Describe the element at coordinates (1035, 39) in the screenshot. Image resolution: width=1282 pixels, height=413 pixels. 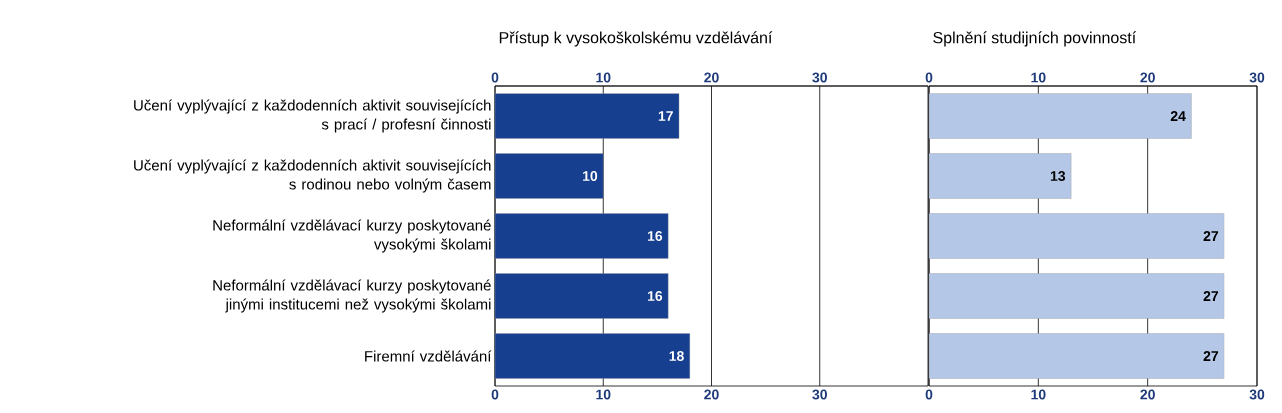
I see `chart-title: Splnění studijních povinností` at that location.